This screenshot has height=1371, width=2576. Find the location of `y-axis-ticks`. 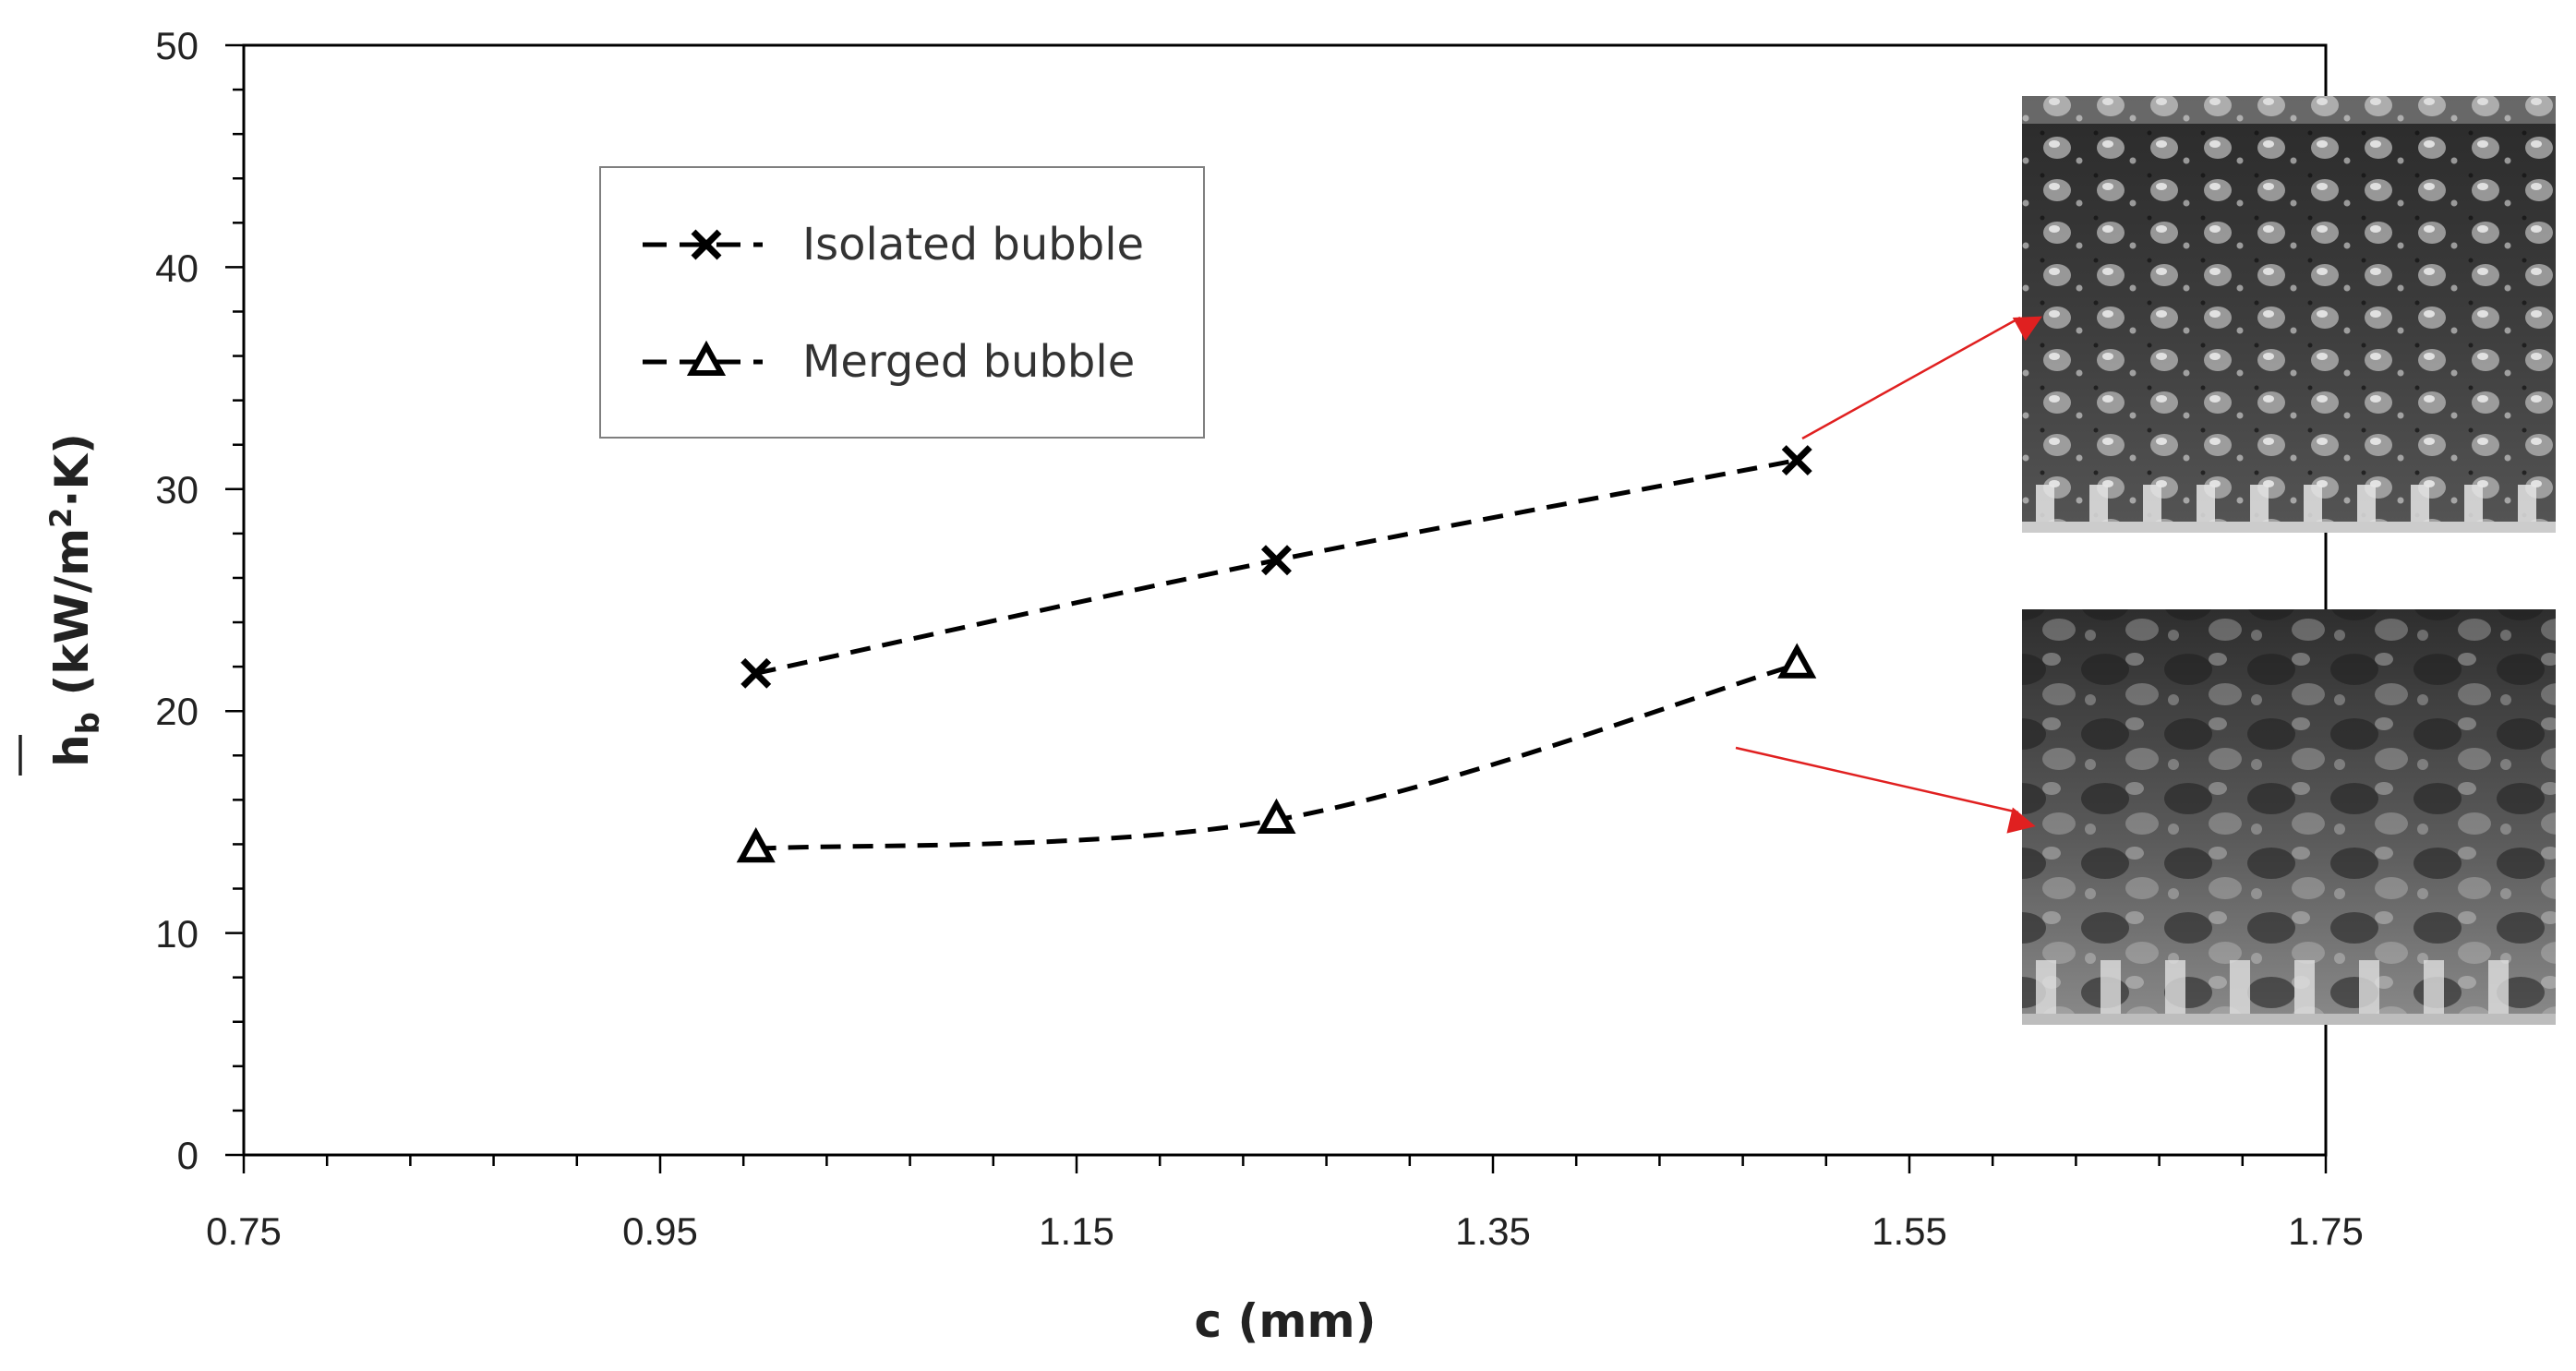

y-axis-ticks is located at coordinates (234, 600).